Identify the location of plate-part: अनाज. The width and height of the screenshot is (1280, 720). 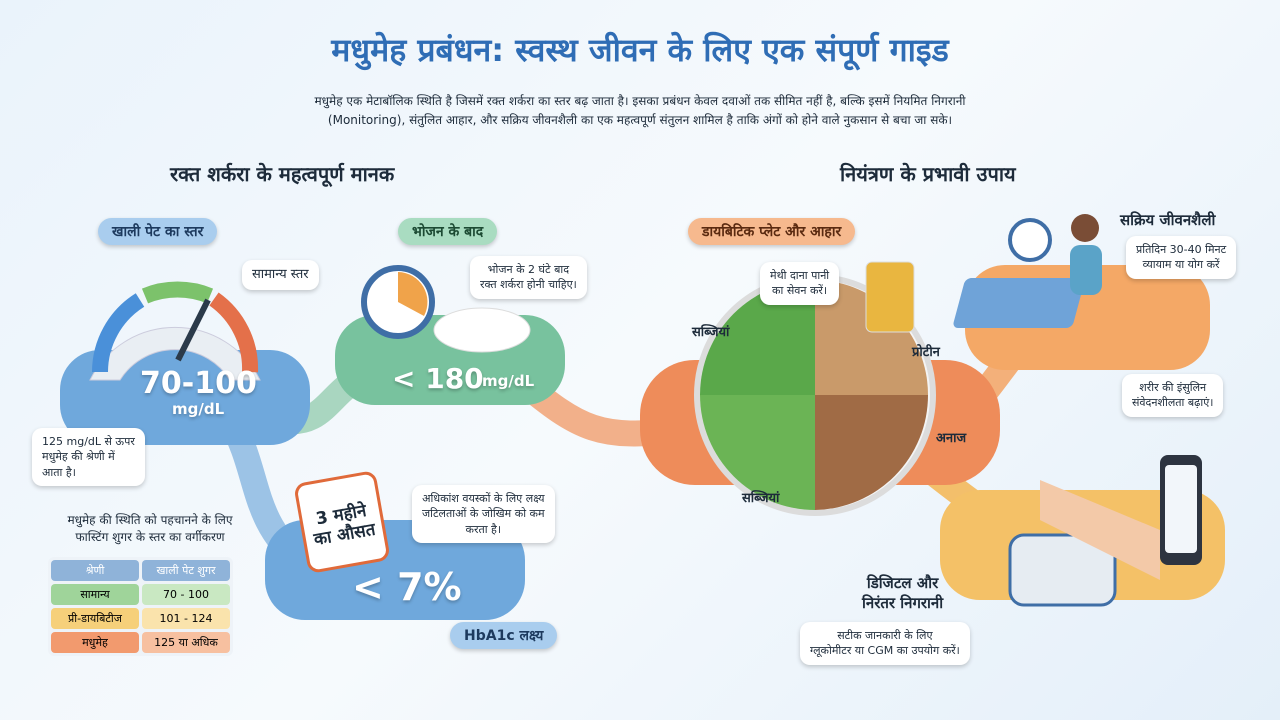
(951, 438).